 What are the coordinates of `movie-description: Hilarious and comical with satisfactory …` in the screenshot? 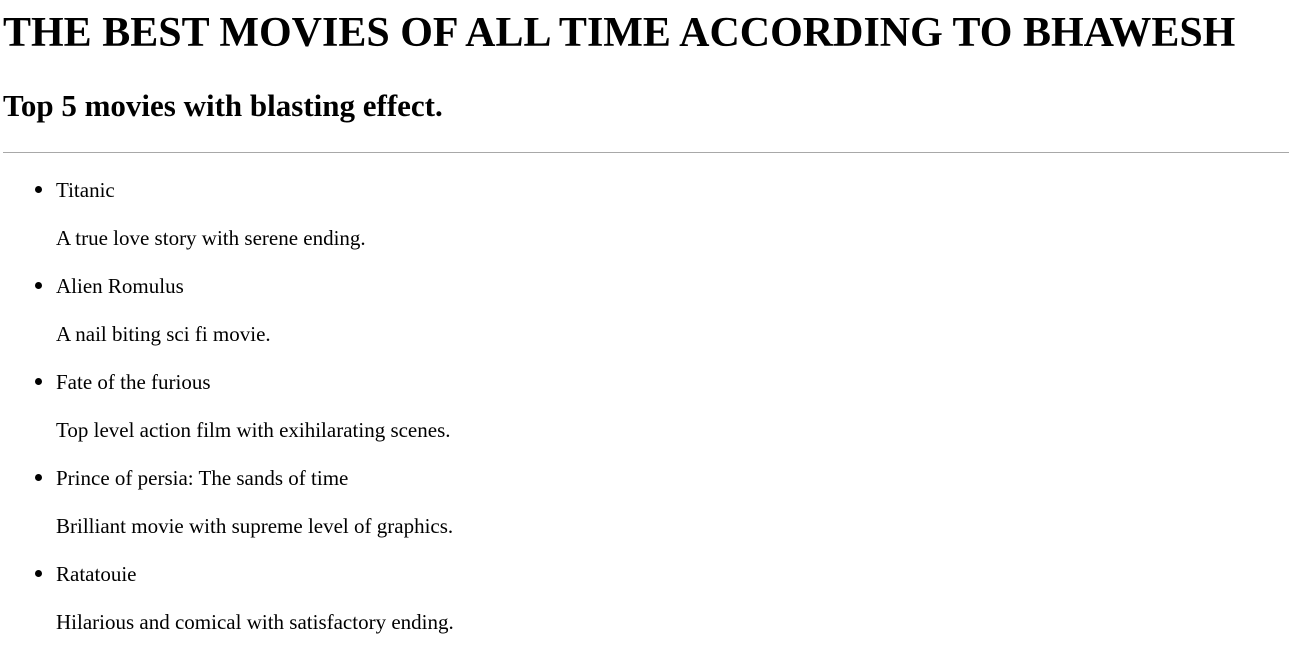 It's located at (255, 622).